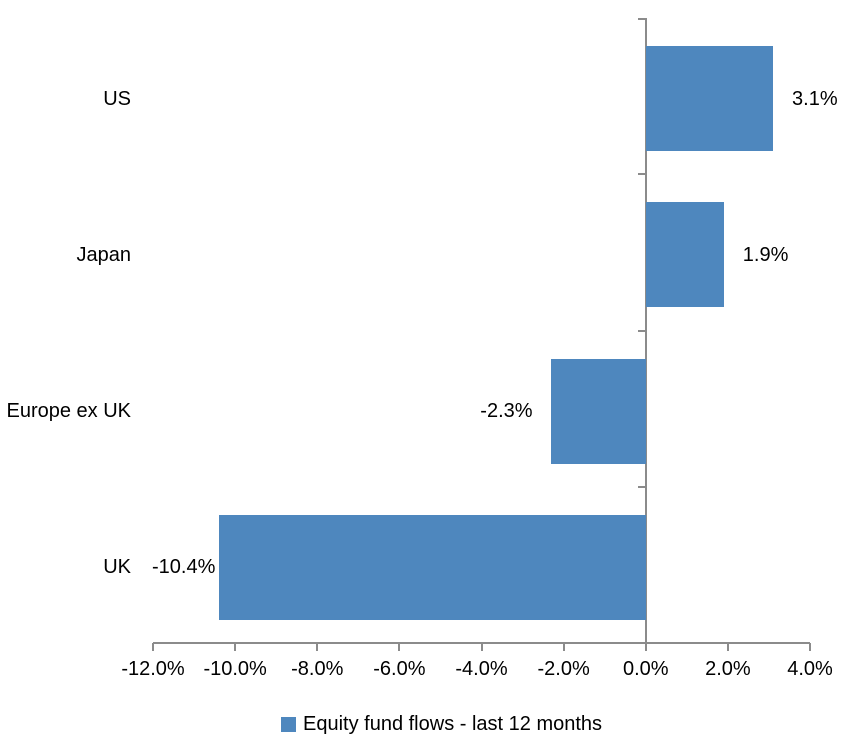  Describe the element at coordinates (432, 567) in the screenshot. I see `bar-uk` at that location.